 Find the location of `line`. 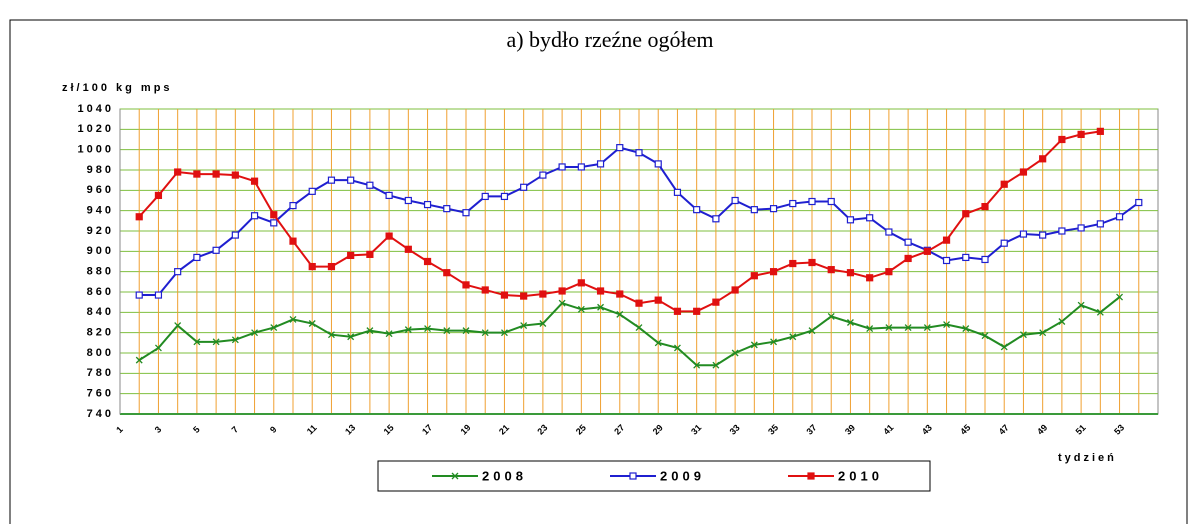

line is located at coordinates (629, 331).